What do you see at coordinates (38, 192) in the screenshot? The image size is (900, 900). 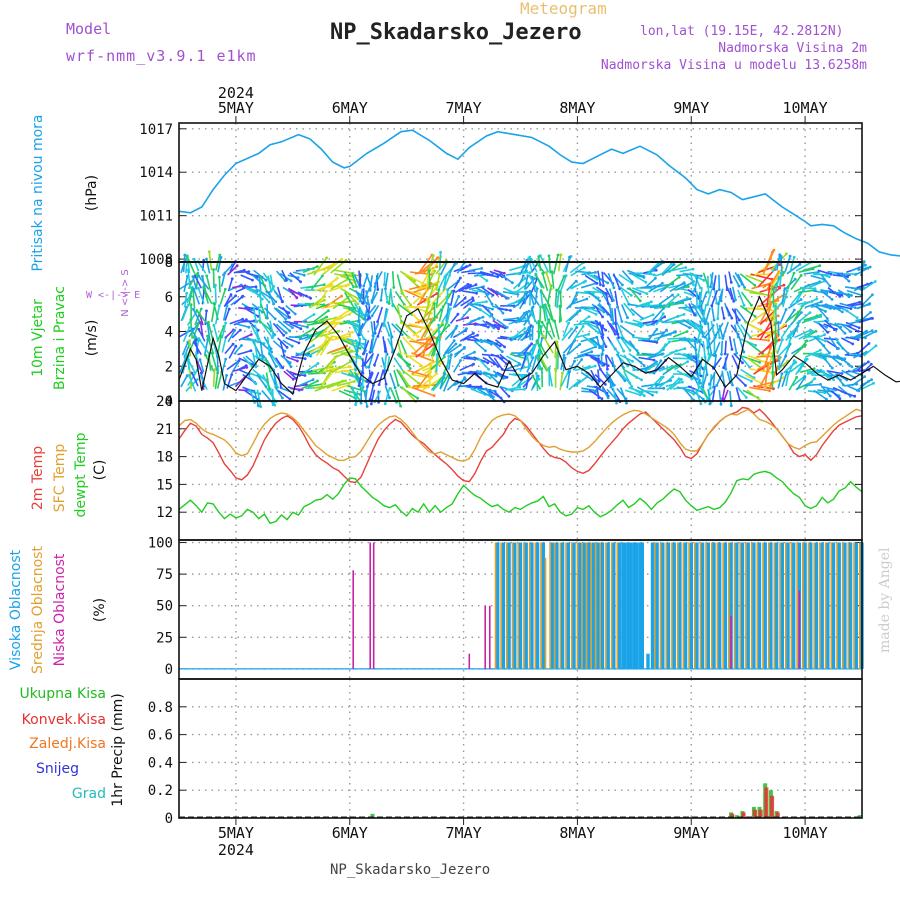 I see `pressure-axis-title: Pritisak na nivou mora` at bounding box center [38, 192].